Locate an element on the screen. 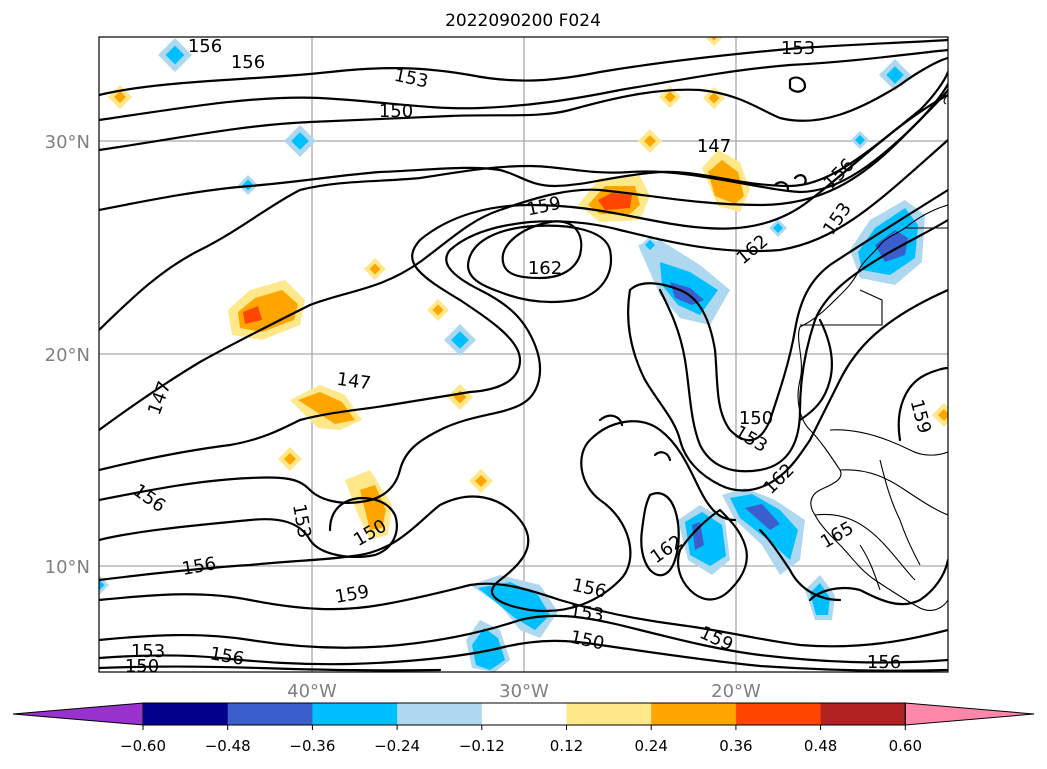 The height and width of the screenshot is (769, 1047). colorbar-tick-label: 0.60 is located at coordinates (905, 746).